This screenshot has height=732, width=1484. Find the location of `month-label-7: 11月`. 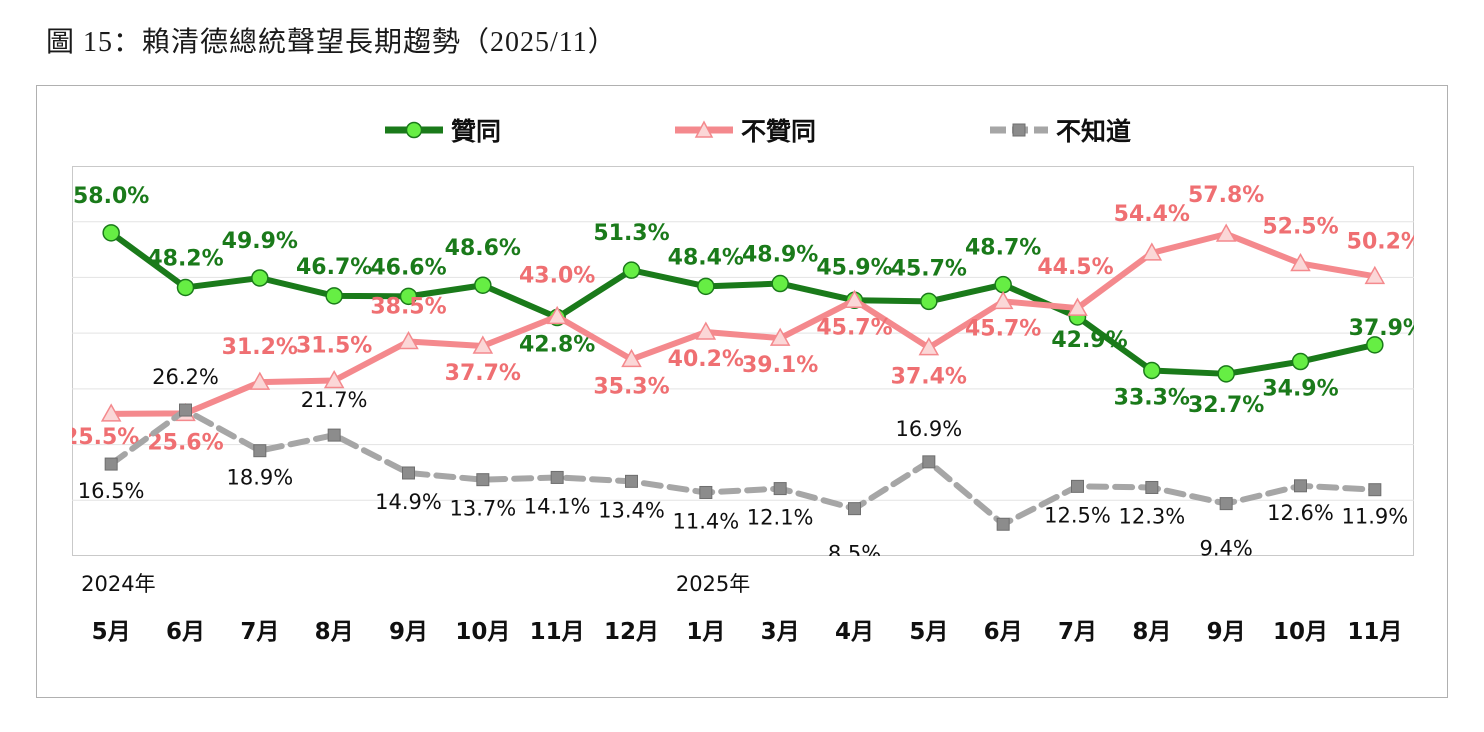

month-label-7: 11月 is located at coordinates (557, 632).